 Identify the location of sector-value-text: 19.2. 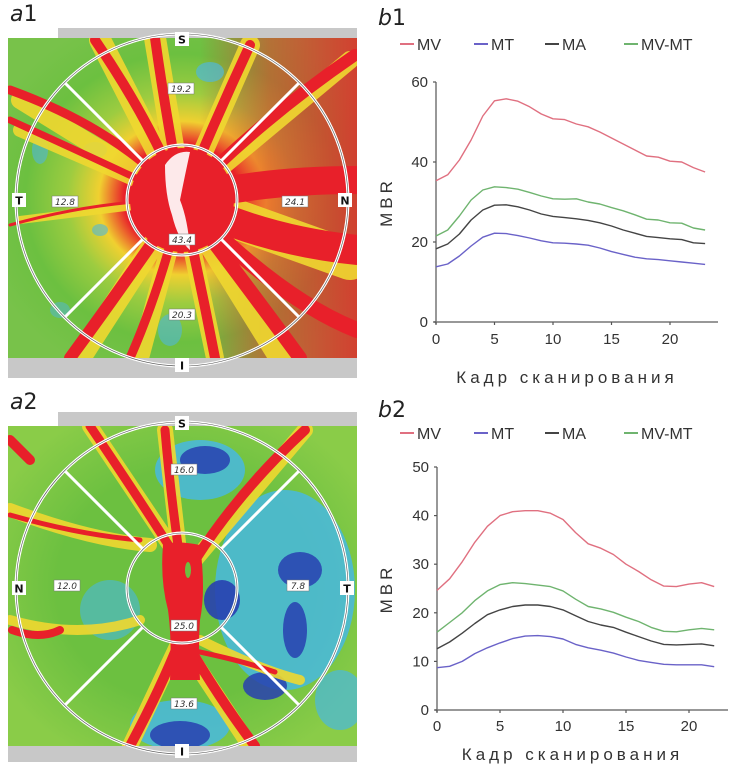
(181, 90).